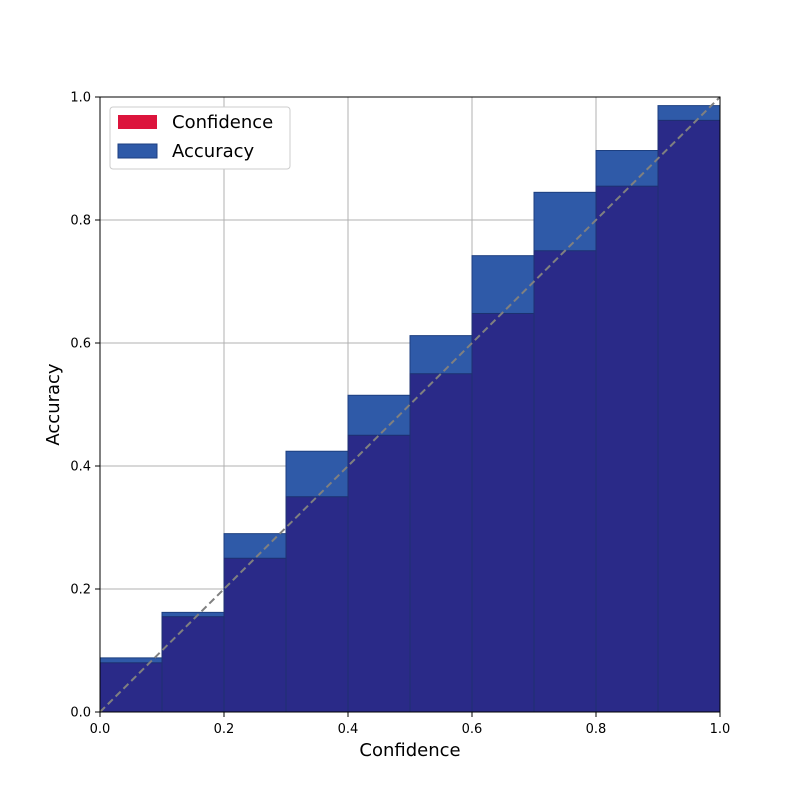 This screenshot has height=800, width=800. I want to click on x-tick-label: 0.8, so click(596, 729).